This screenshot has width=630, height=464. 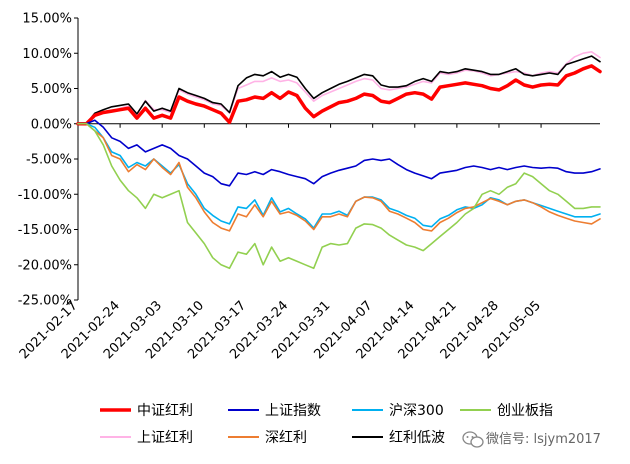 I want to click on legend-item-zhongzheng_hongli: 中证红利, so click(x=146, y=411).